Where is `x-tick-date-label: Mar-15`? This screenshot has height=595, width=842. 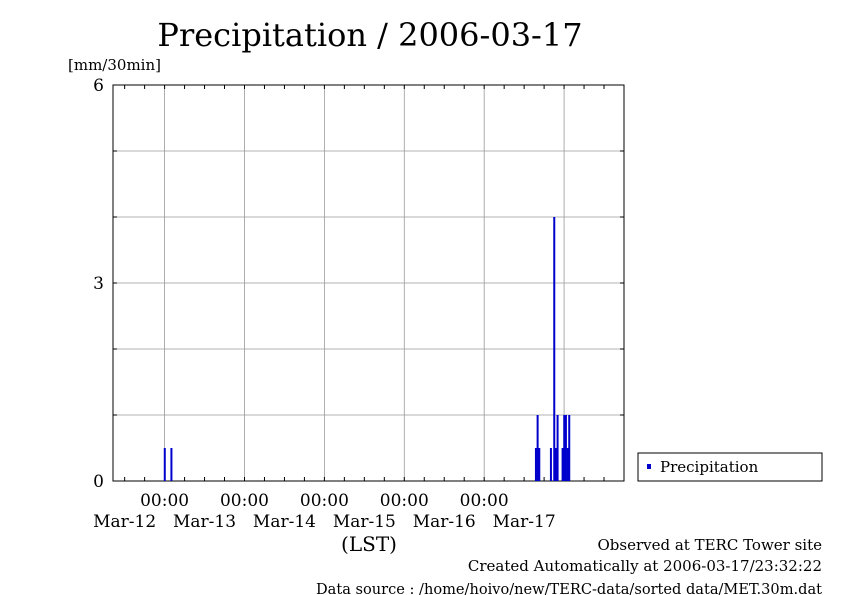 x-tick-date-label: Mar-15 is located at coordinates (364, 522).